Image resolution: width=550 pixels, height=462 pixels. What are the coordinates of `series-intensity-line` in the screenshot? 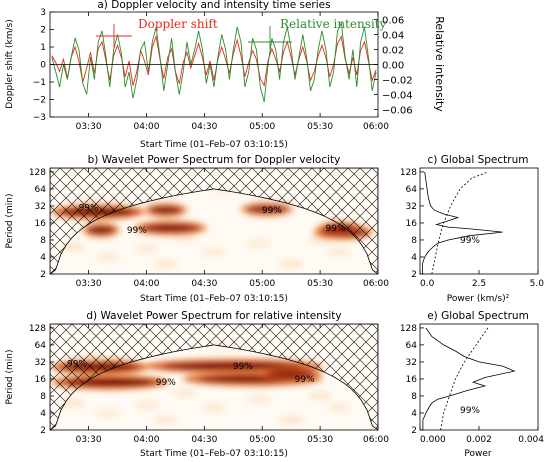 It's located at (214, 62).